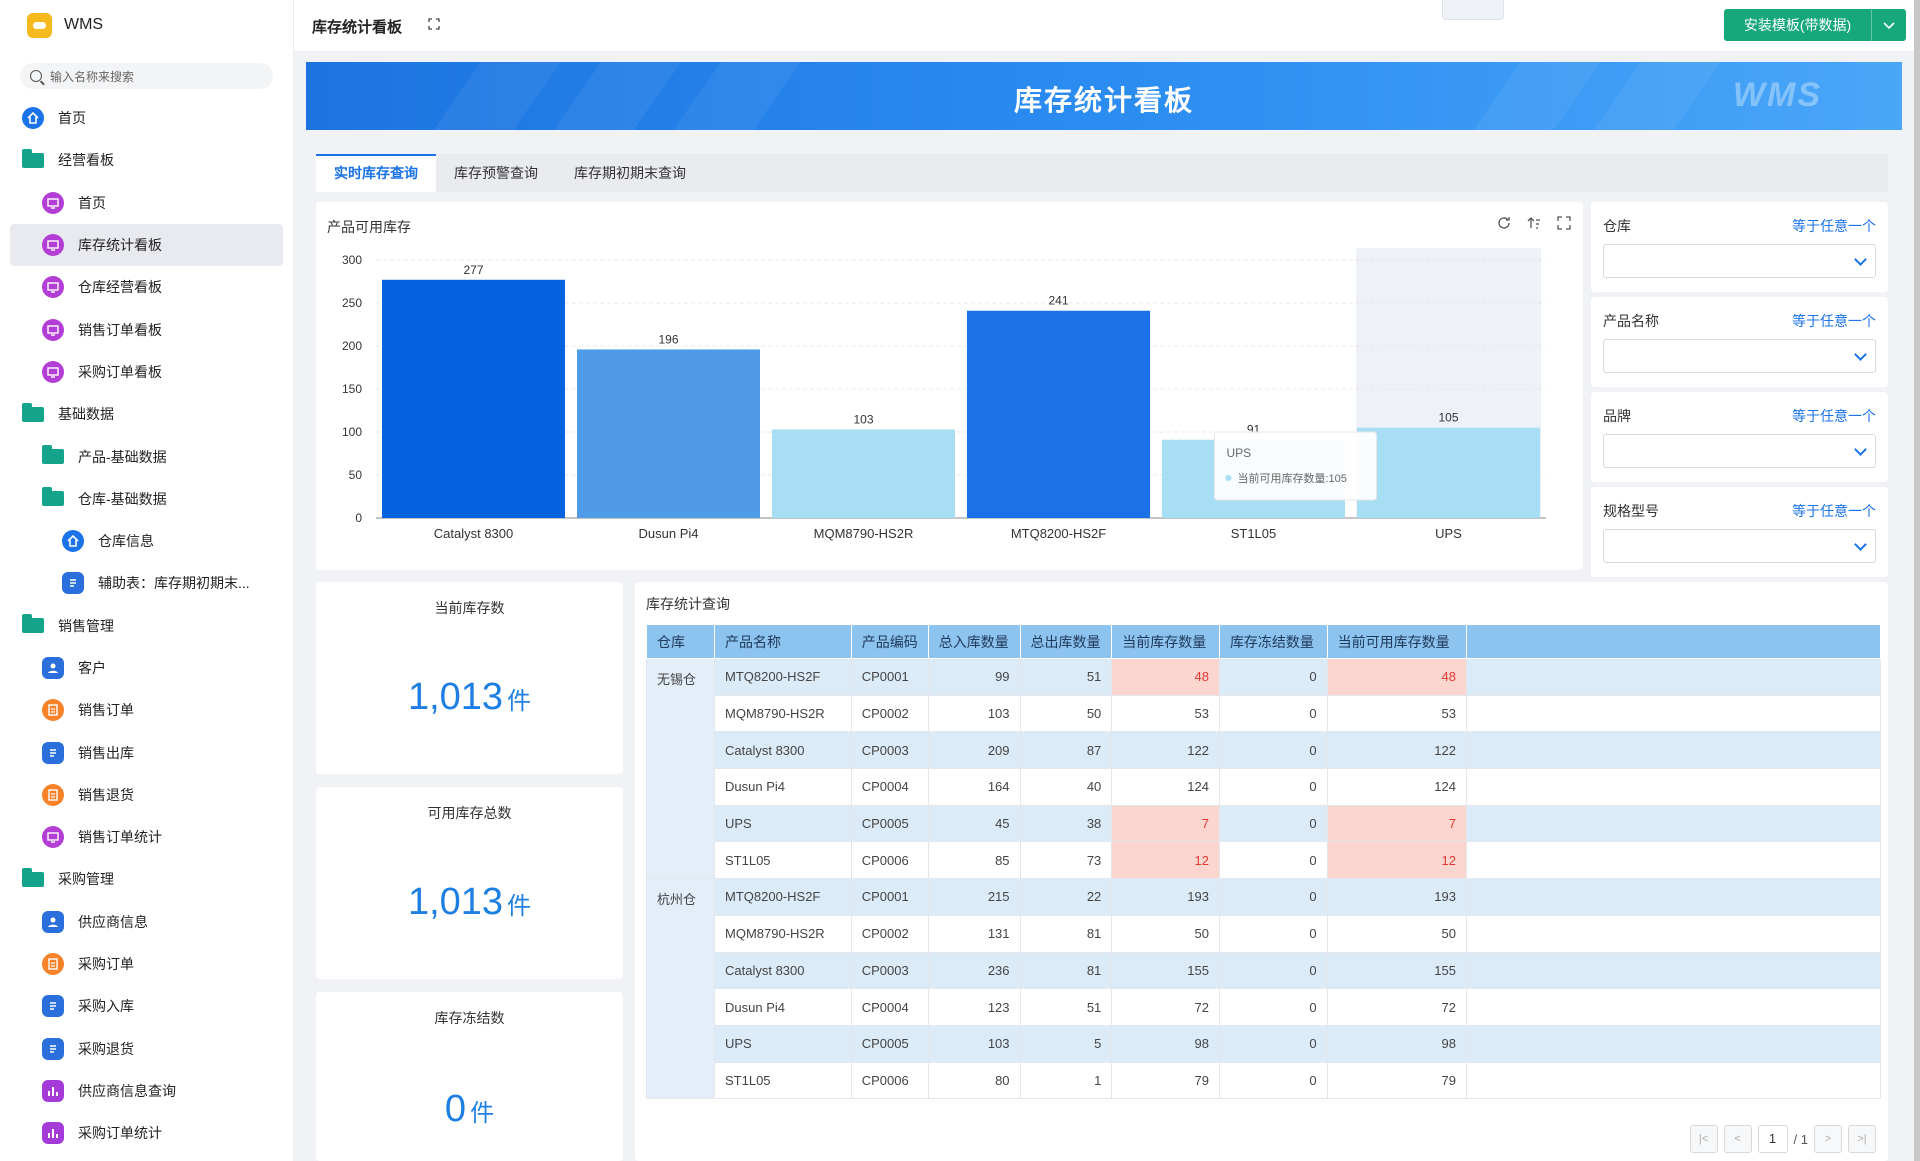 The height and width of the screenshot is (1161, 1920). What do you see at coordinates (146, 1049) in the screenshot?
I see `sidebar-item: 采购退货` at bounding box center [146, 1049].